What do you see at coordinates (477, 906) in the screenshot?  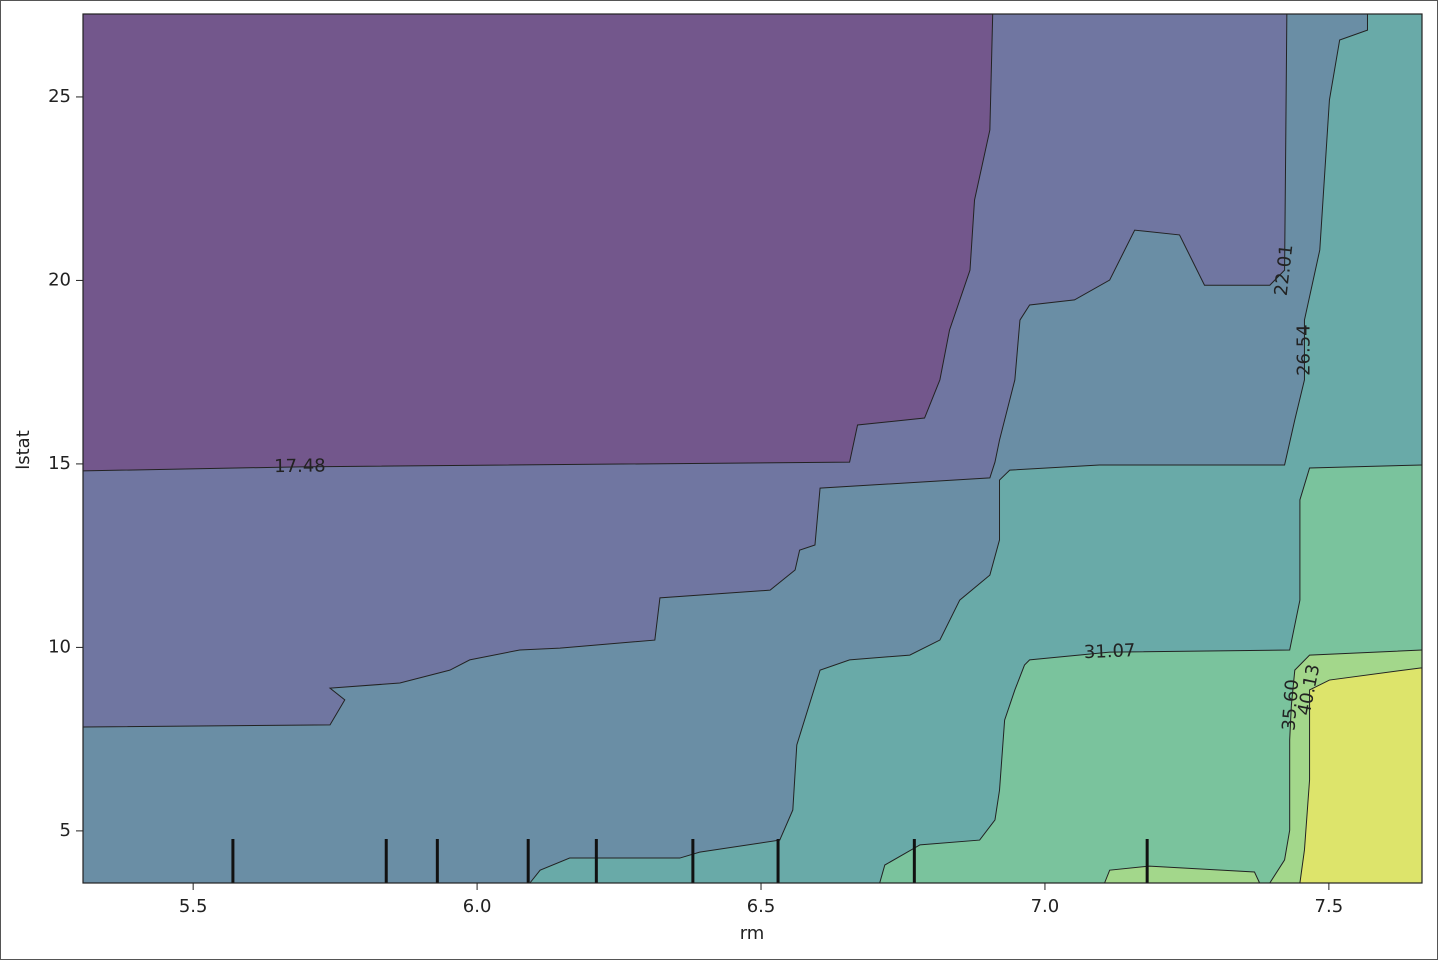 I see `x-tick-label: 6.0` at bounding box center [477, 906].